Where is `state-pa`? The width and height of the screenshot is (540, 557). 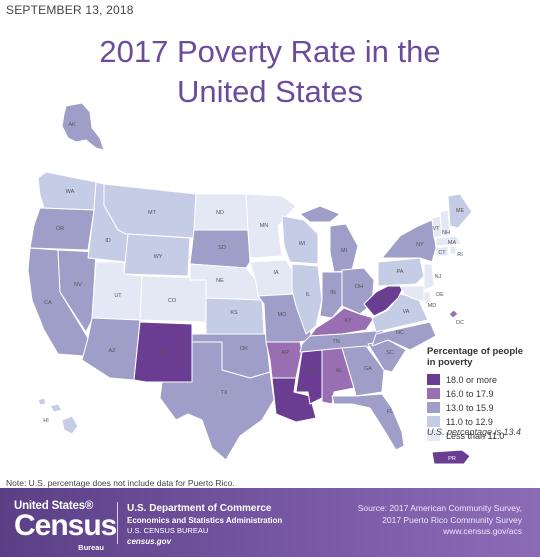
state-pa is located at coordinates (401, 272).